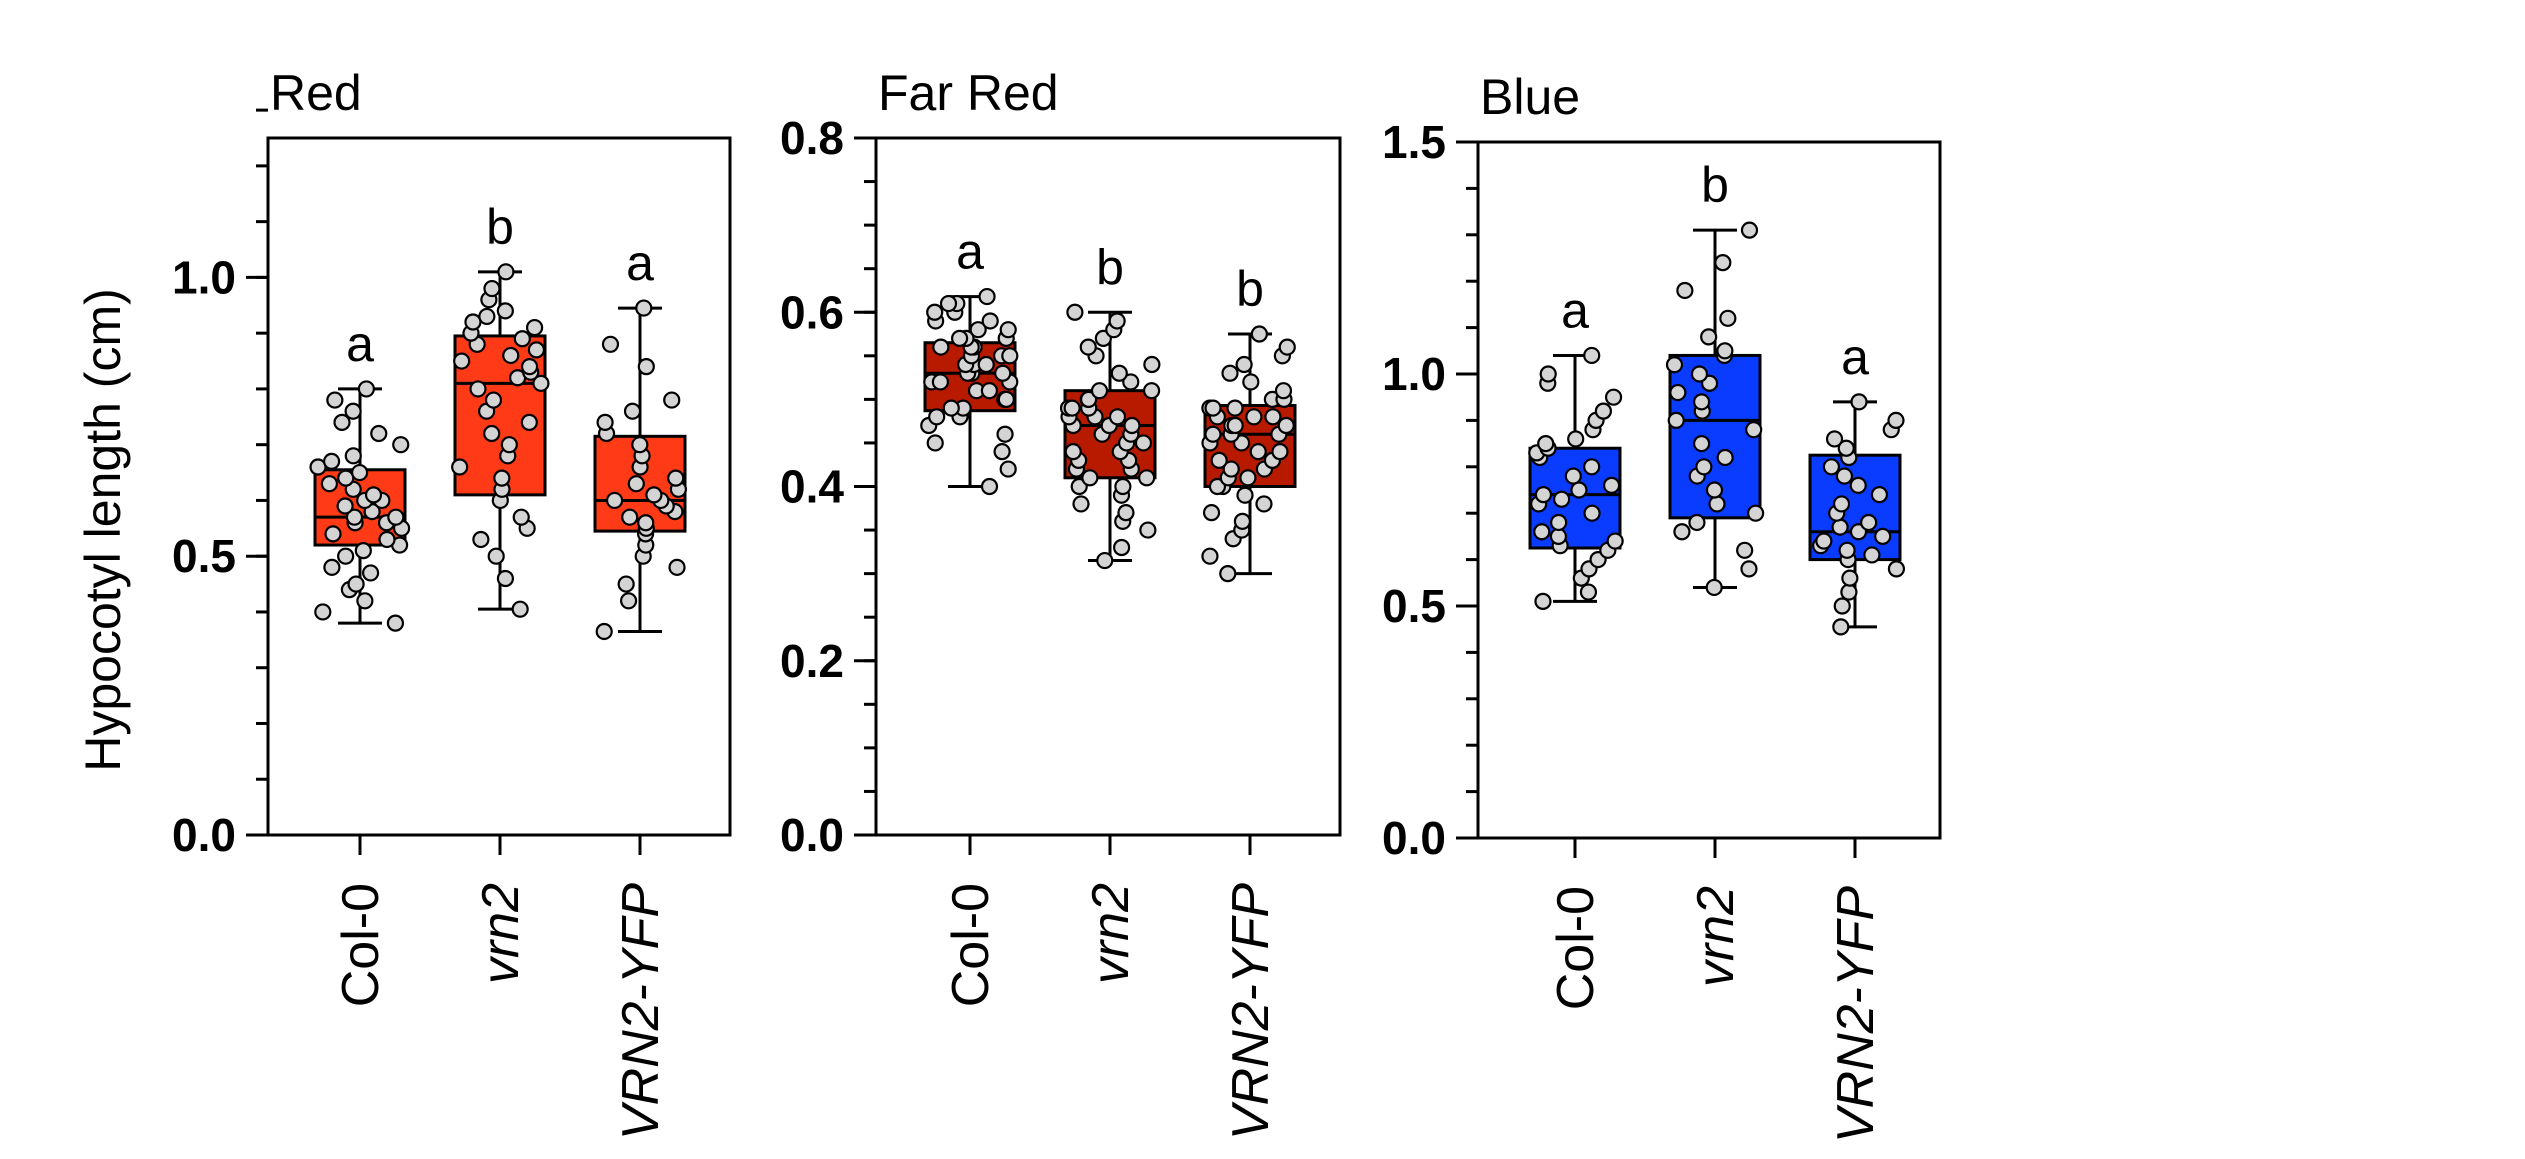 This screenshot has width=2525, height=1159. Describe the element at coordinates (1856, 1014) in the screenshot. I see `x-category-label: VRN2-YFP` at that location.